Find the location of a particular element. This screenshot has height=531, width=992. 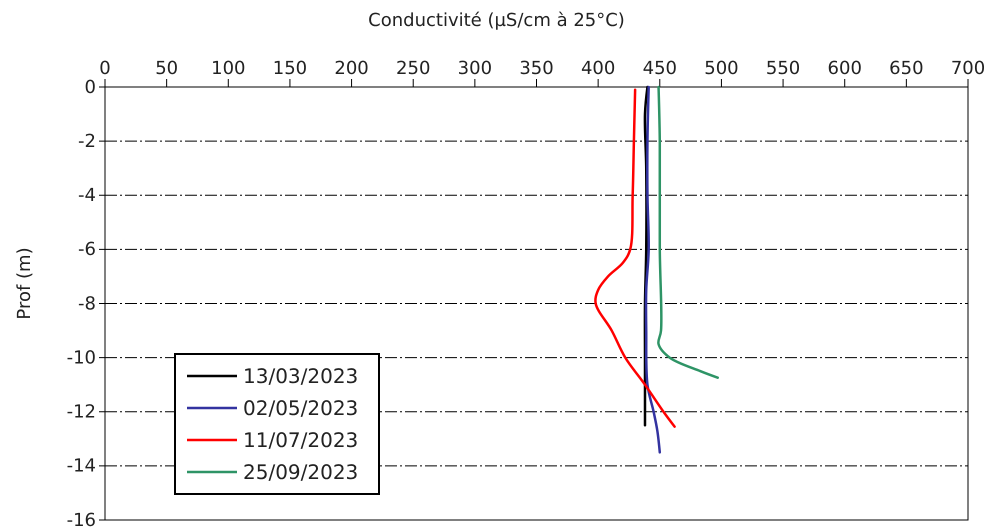

y-tick-label: -8 is located at coordinates (87, 303).